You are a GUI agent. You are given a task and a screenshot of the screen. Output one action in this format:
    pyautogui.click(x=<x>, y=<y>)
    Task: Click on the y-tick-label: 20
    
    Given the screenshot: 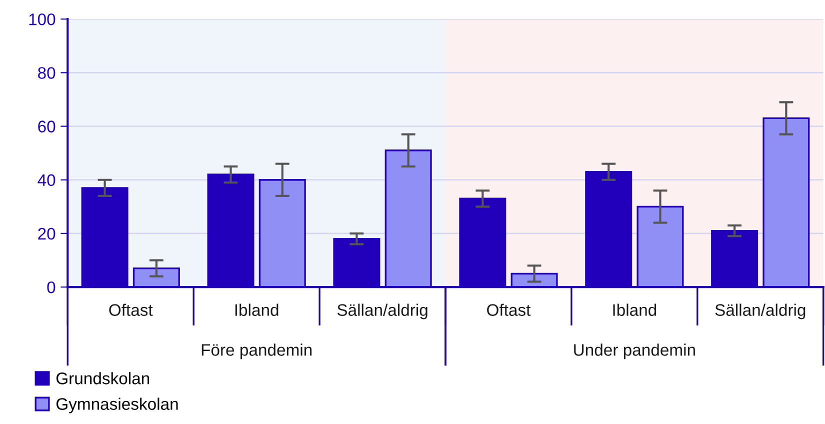 What is the action you would take?
    pyautogui.click(x=47, y=234)
    